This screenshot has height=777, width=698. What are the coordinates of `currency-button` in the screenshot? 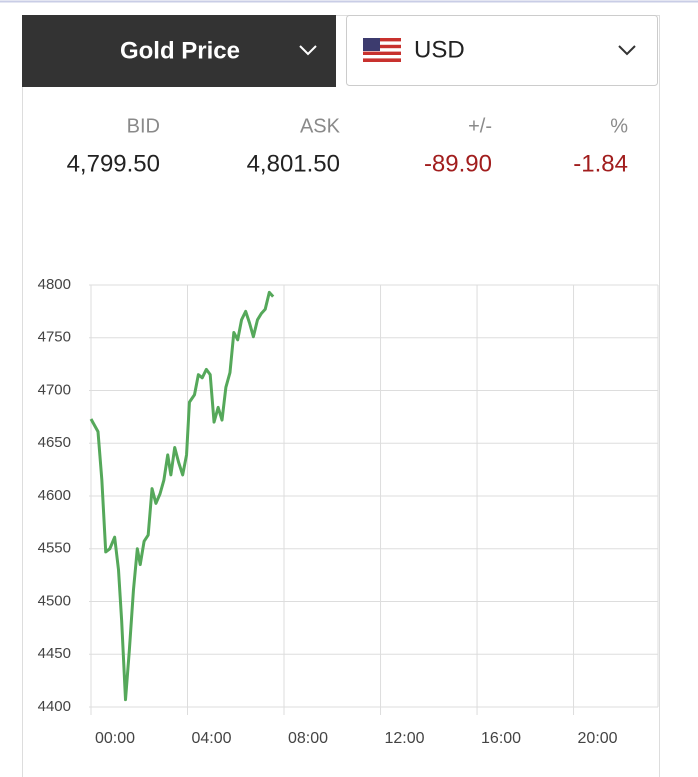 It's located at (502, 50).